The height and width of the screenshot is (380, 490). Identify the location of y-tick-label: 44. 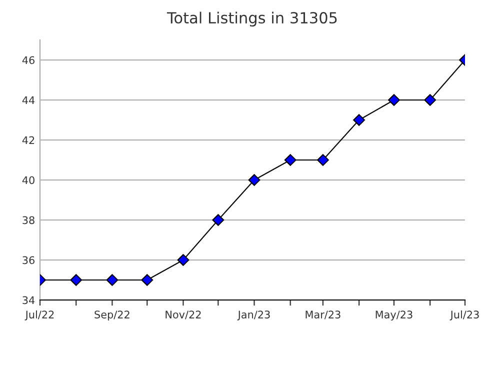
(28, 100).